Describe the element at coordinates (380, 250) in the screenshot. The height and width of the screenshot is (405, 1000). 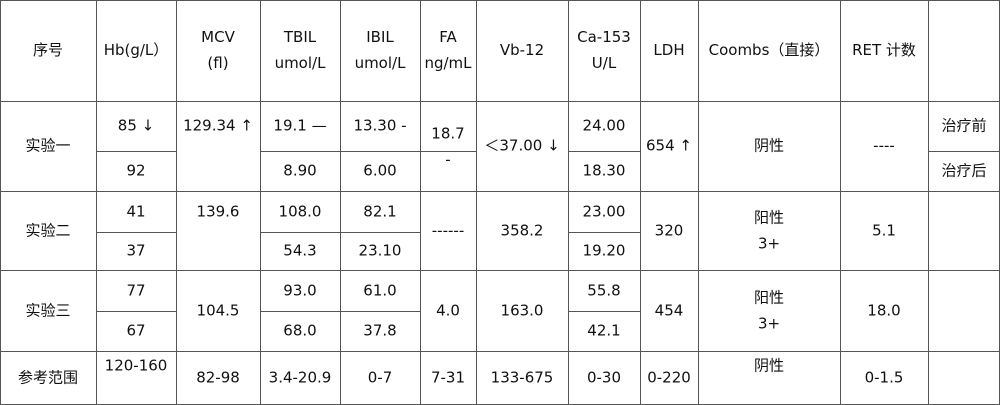
I see `cell-ibil-exp2-b: 23.10` at that location.